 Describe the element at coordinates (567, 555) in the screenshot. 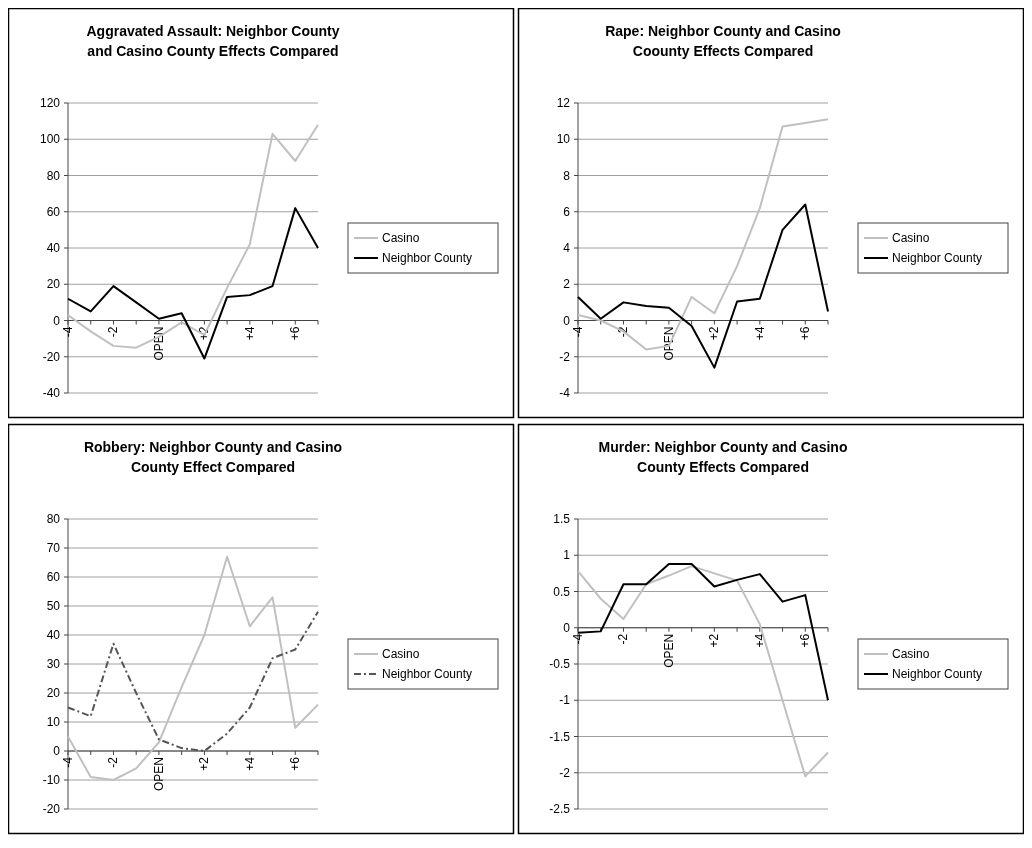

I see `y-tick-label: 1` at that location.